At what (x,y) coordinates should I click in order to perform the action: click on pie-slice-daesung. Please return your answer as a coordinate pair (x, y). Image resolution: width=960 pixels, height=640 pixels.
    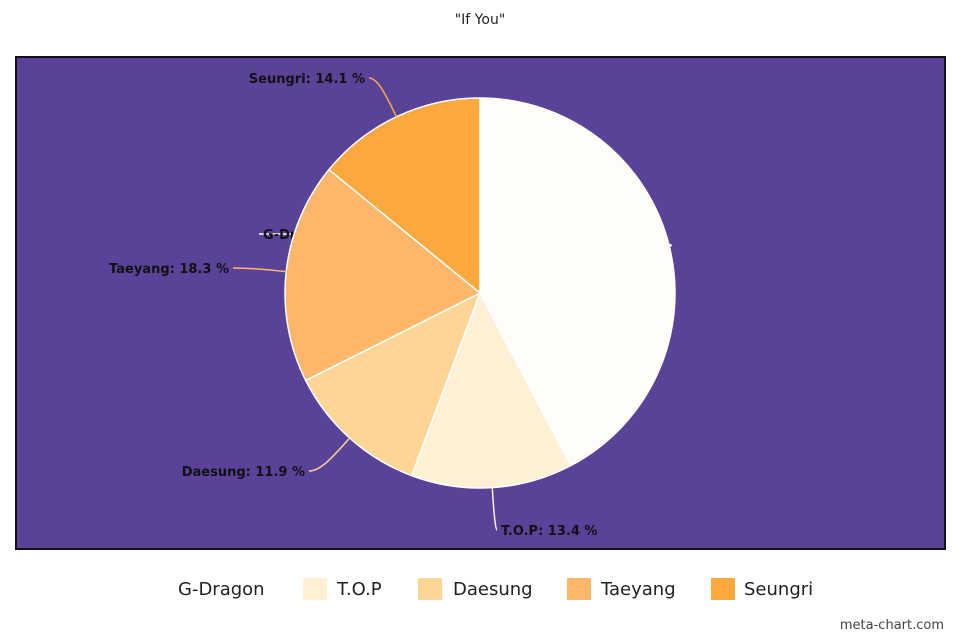
    Looking at the image, I should click on (393, 384).